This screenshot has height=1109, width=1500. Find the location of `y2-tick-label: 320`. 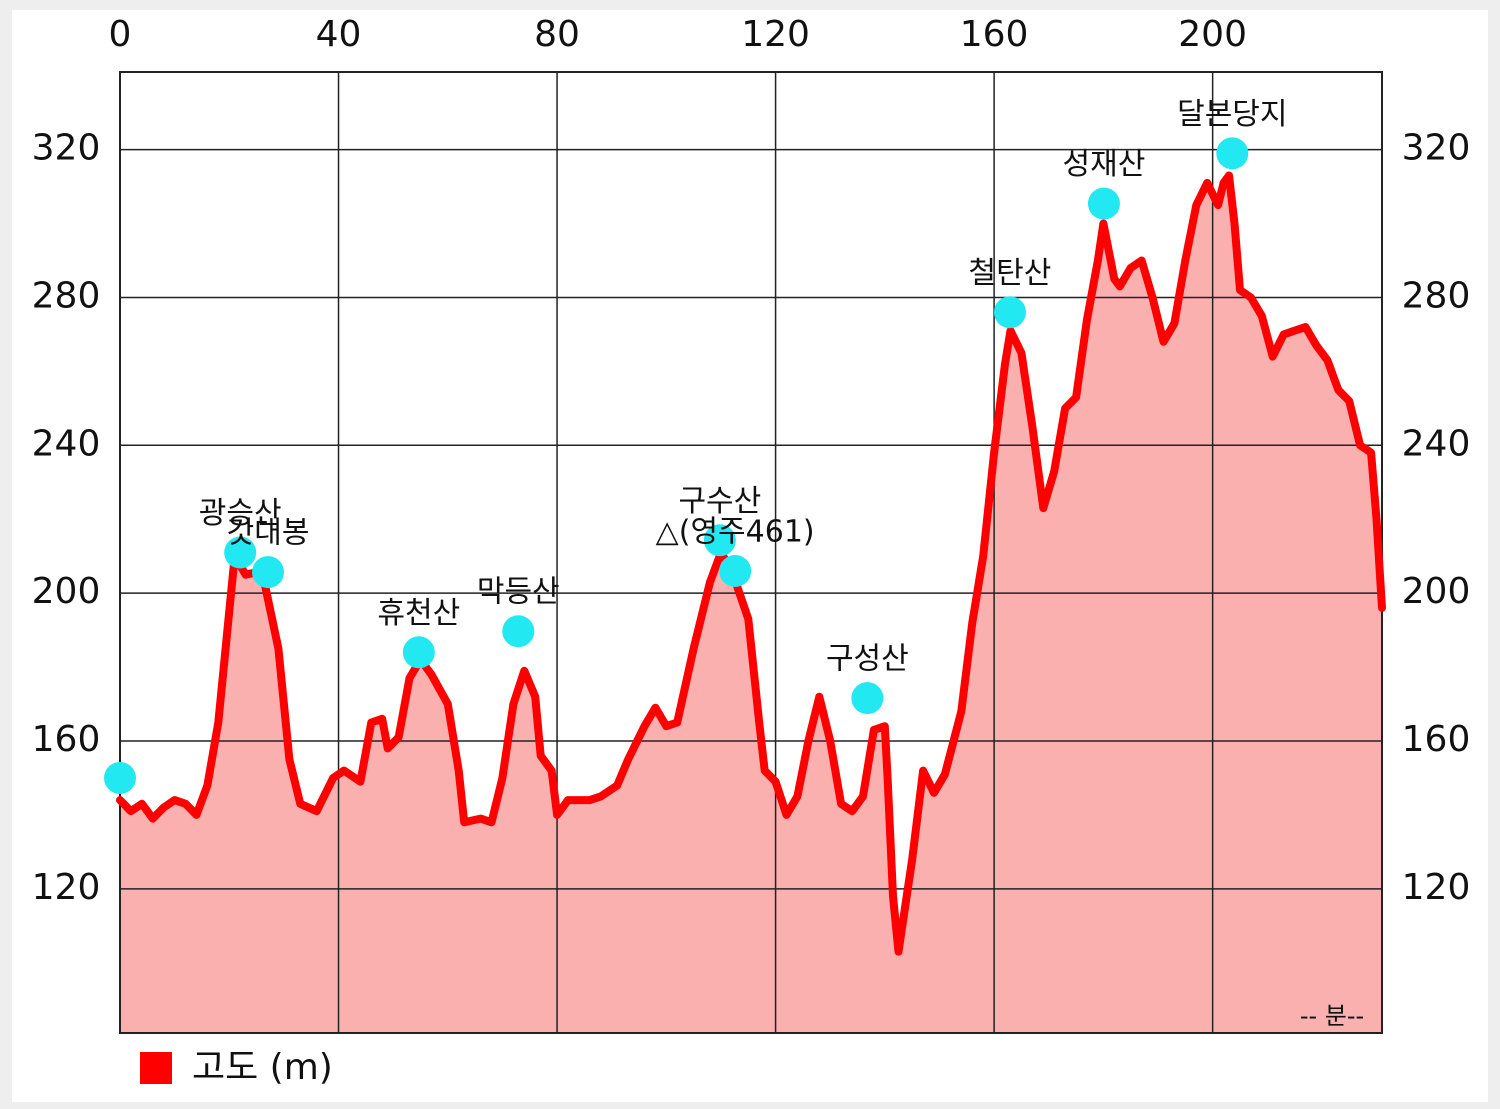

y2-tick-label: 320 is located at coordinates (1436, 148).